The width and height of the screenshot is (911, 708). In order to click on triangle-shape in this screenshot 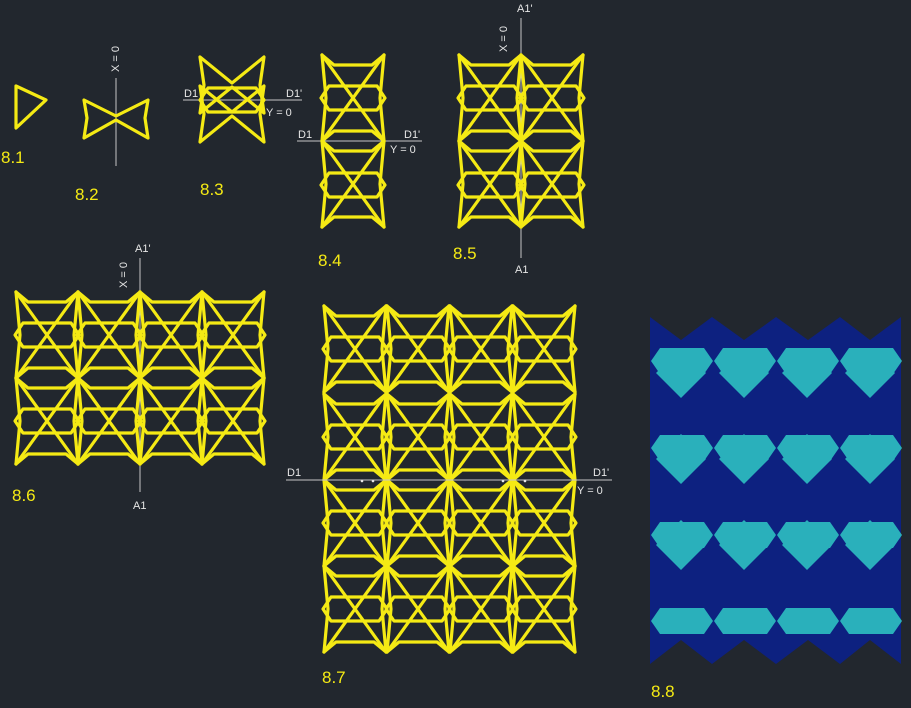, I will do `click(31, 107)`.